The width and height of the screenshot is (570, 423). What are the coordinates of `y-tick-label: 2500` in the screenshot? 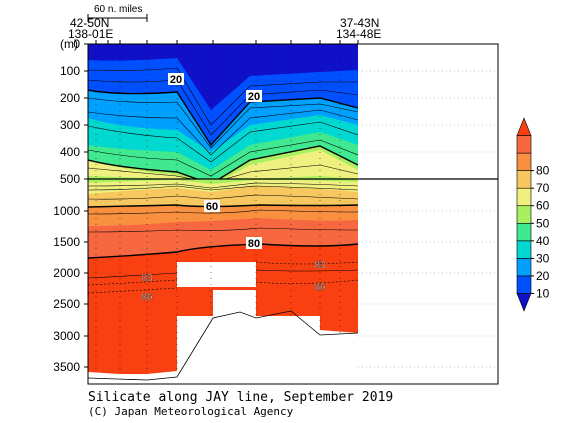 It's located at (66, 304).